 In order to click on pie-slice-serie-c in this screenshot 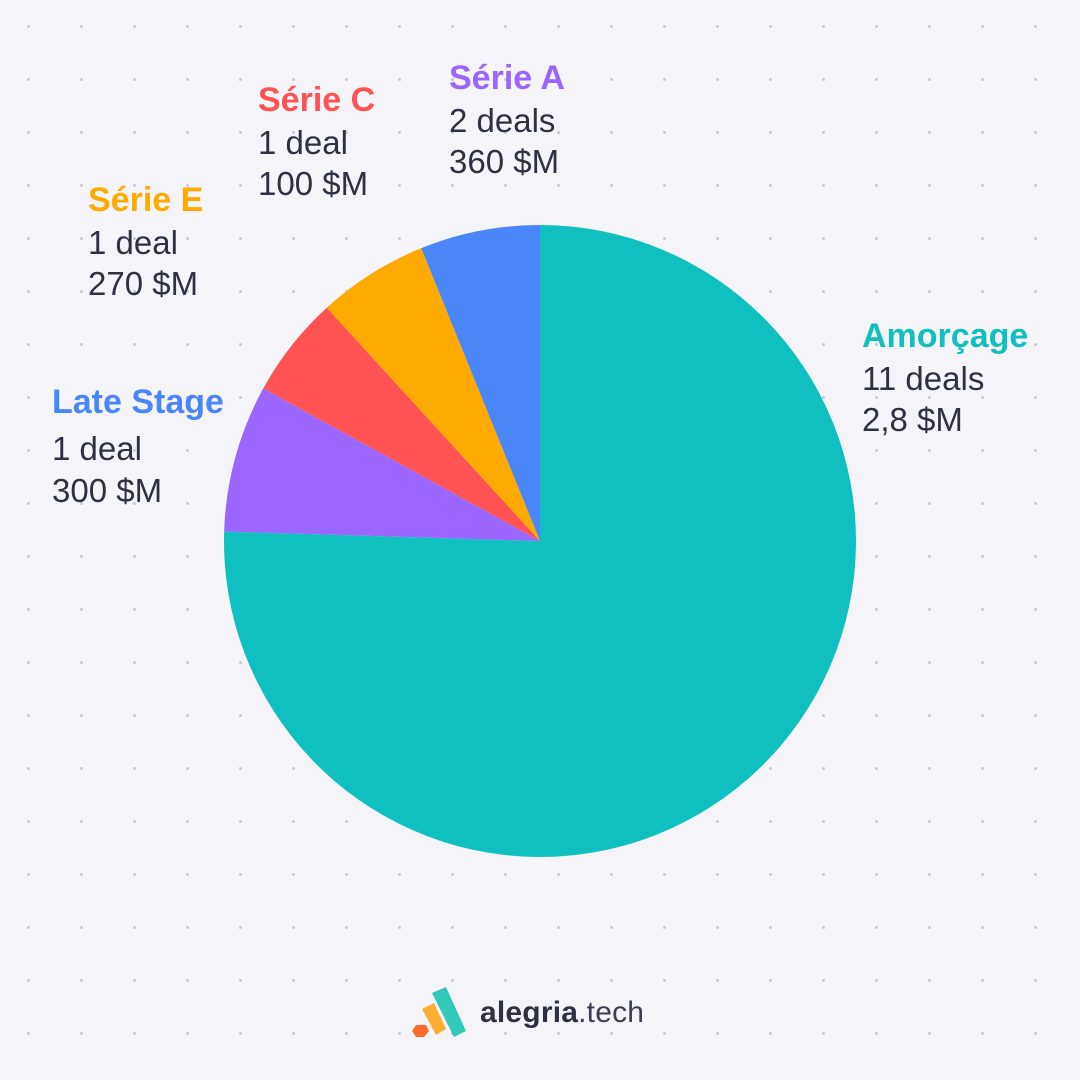, I will do `click(401, 424)`.